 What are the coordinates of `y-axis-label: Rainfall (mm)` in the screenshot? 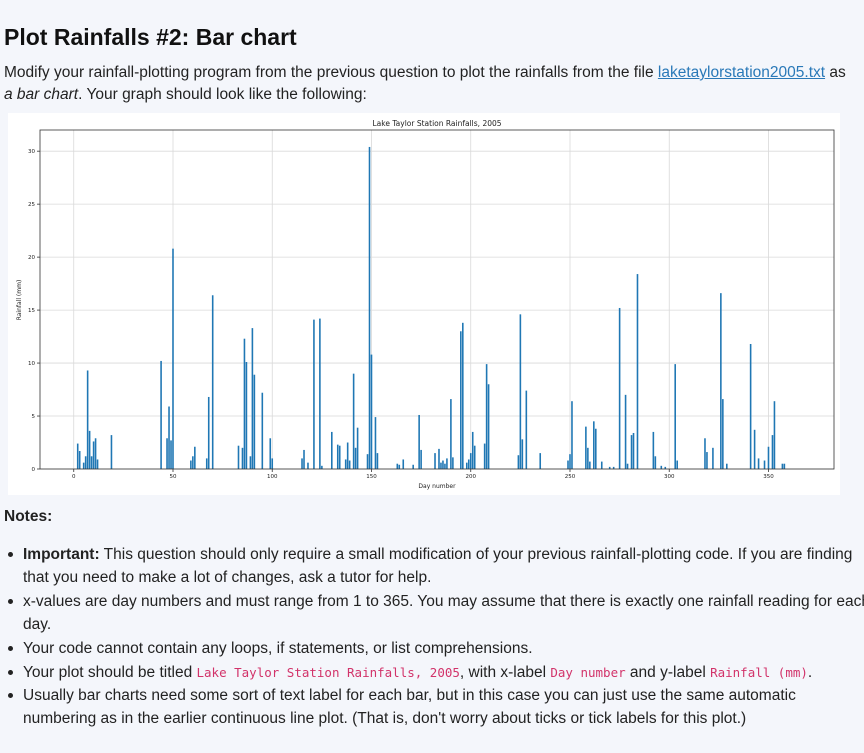 It's located at (19, 300).